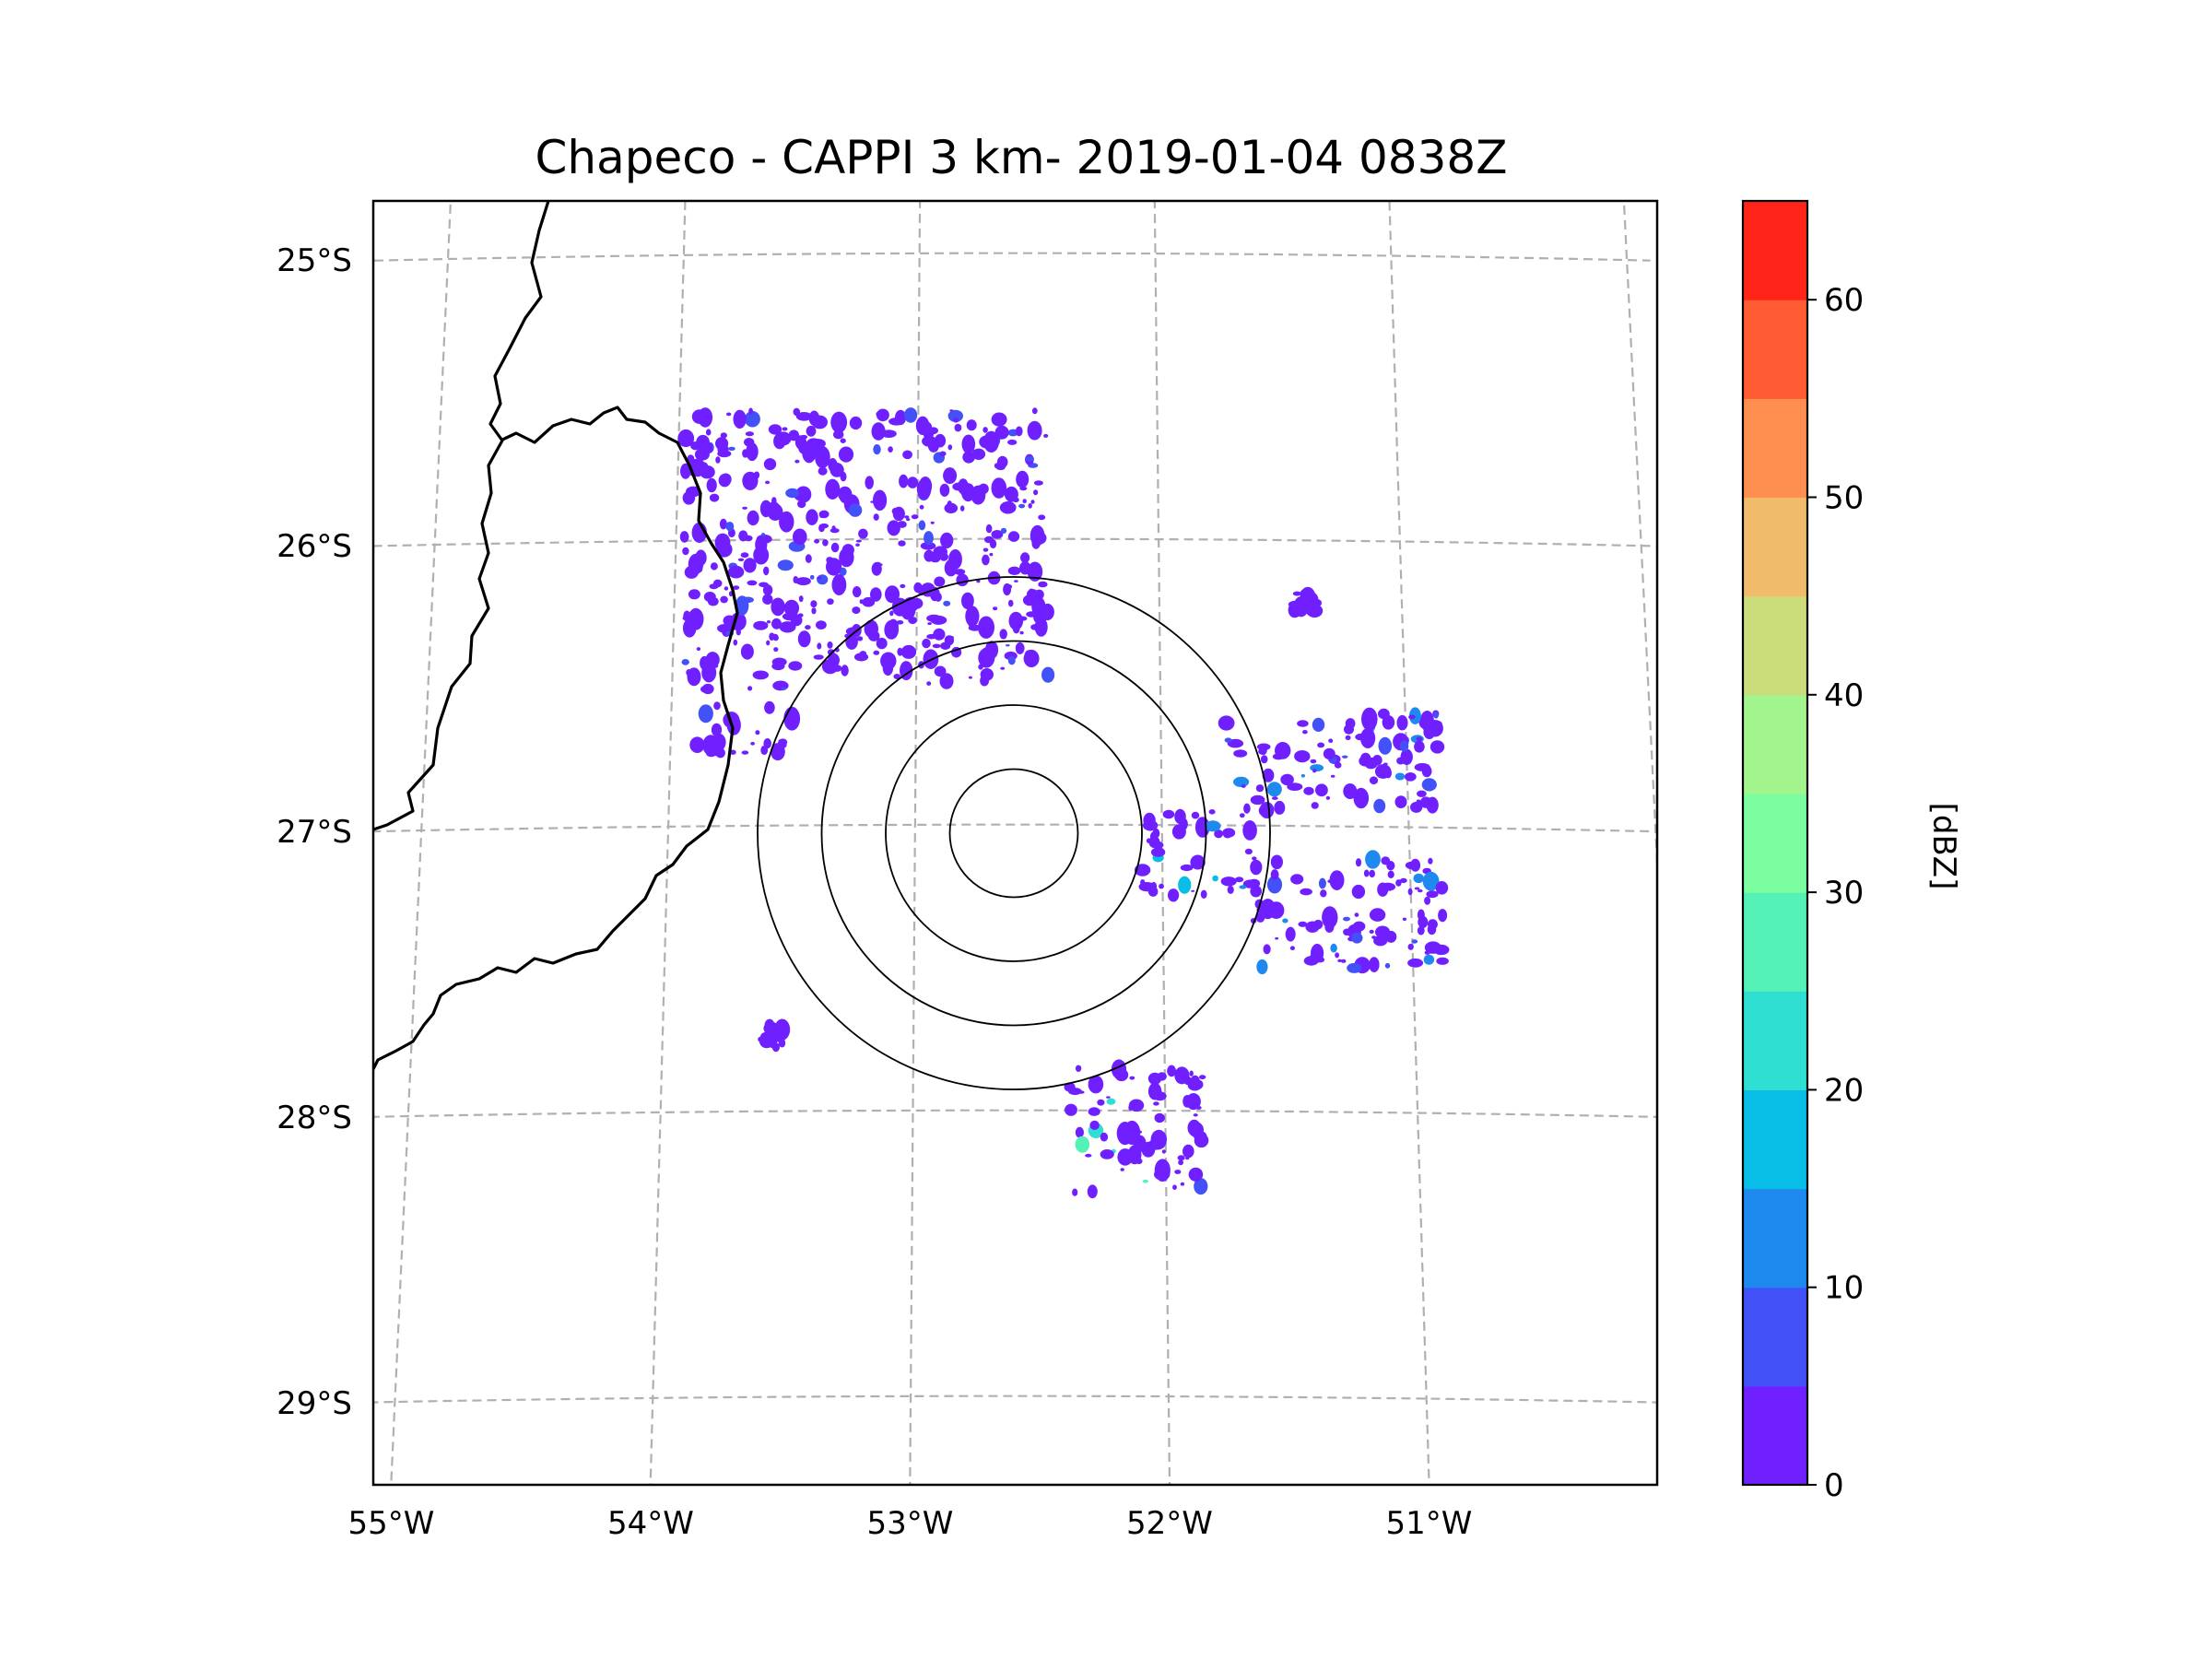 This screenshot has width=2212, height=1659. I want to click on x-tick-label: 53°W, so click(909, 1523).